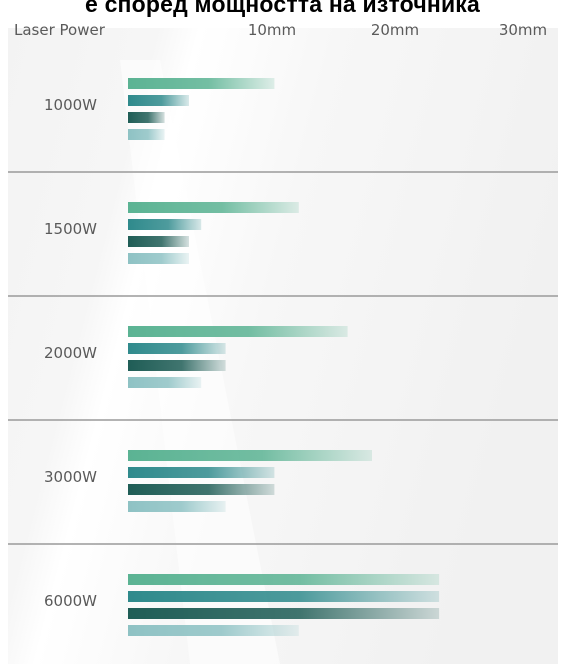 This screenshot has width=565, height=664. I want to click on bar-group-1000w: 1000W, so click(283, 125).